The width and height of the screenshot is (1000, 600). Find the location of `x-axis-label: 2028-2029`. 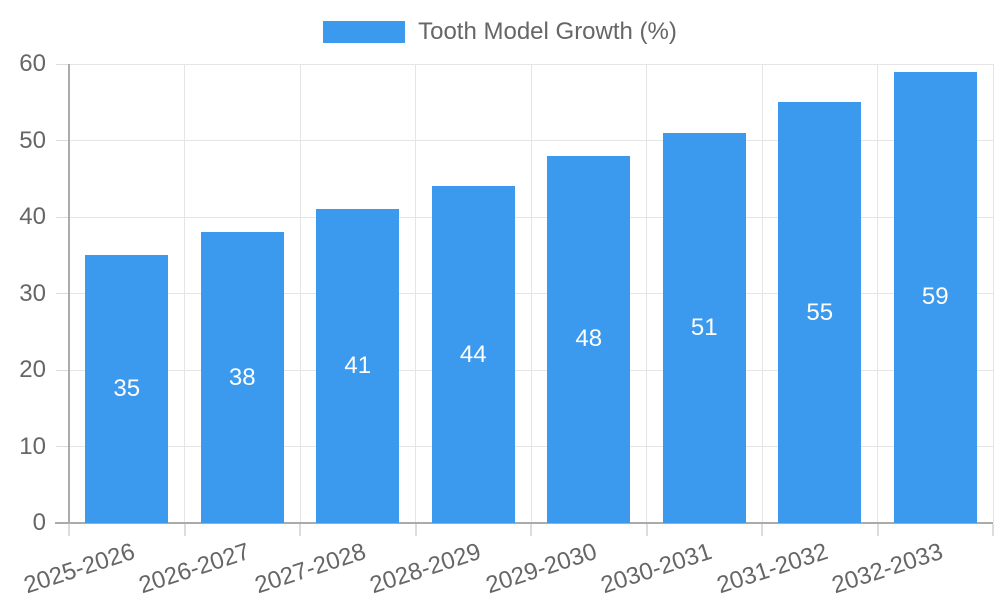

x-axis-label: 2028-2029 is located at coordinates (426, 569).